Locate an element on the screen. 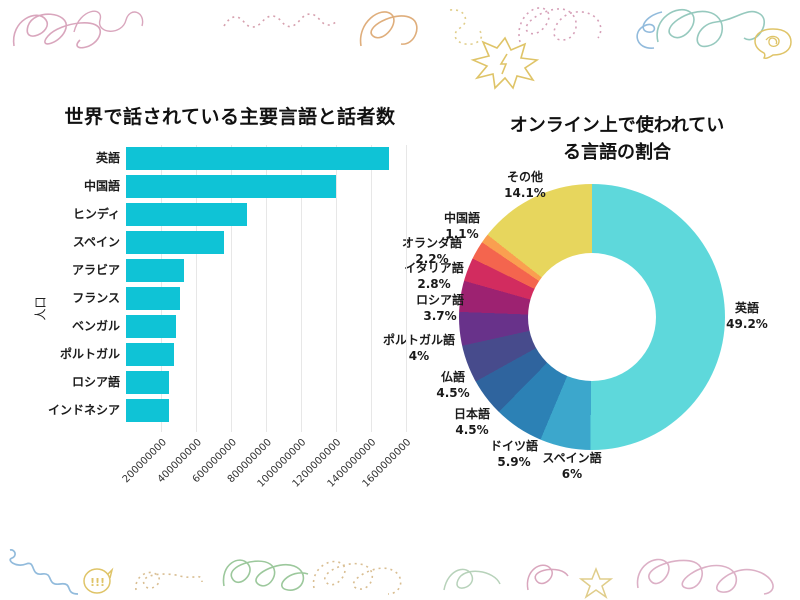 Image resolution: width=800 pixels, height=600 pixels. donut-chart-title: オンライン上で使われてい る言語の割合 is located at coordinates (617, 139).